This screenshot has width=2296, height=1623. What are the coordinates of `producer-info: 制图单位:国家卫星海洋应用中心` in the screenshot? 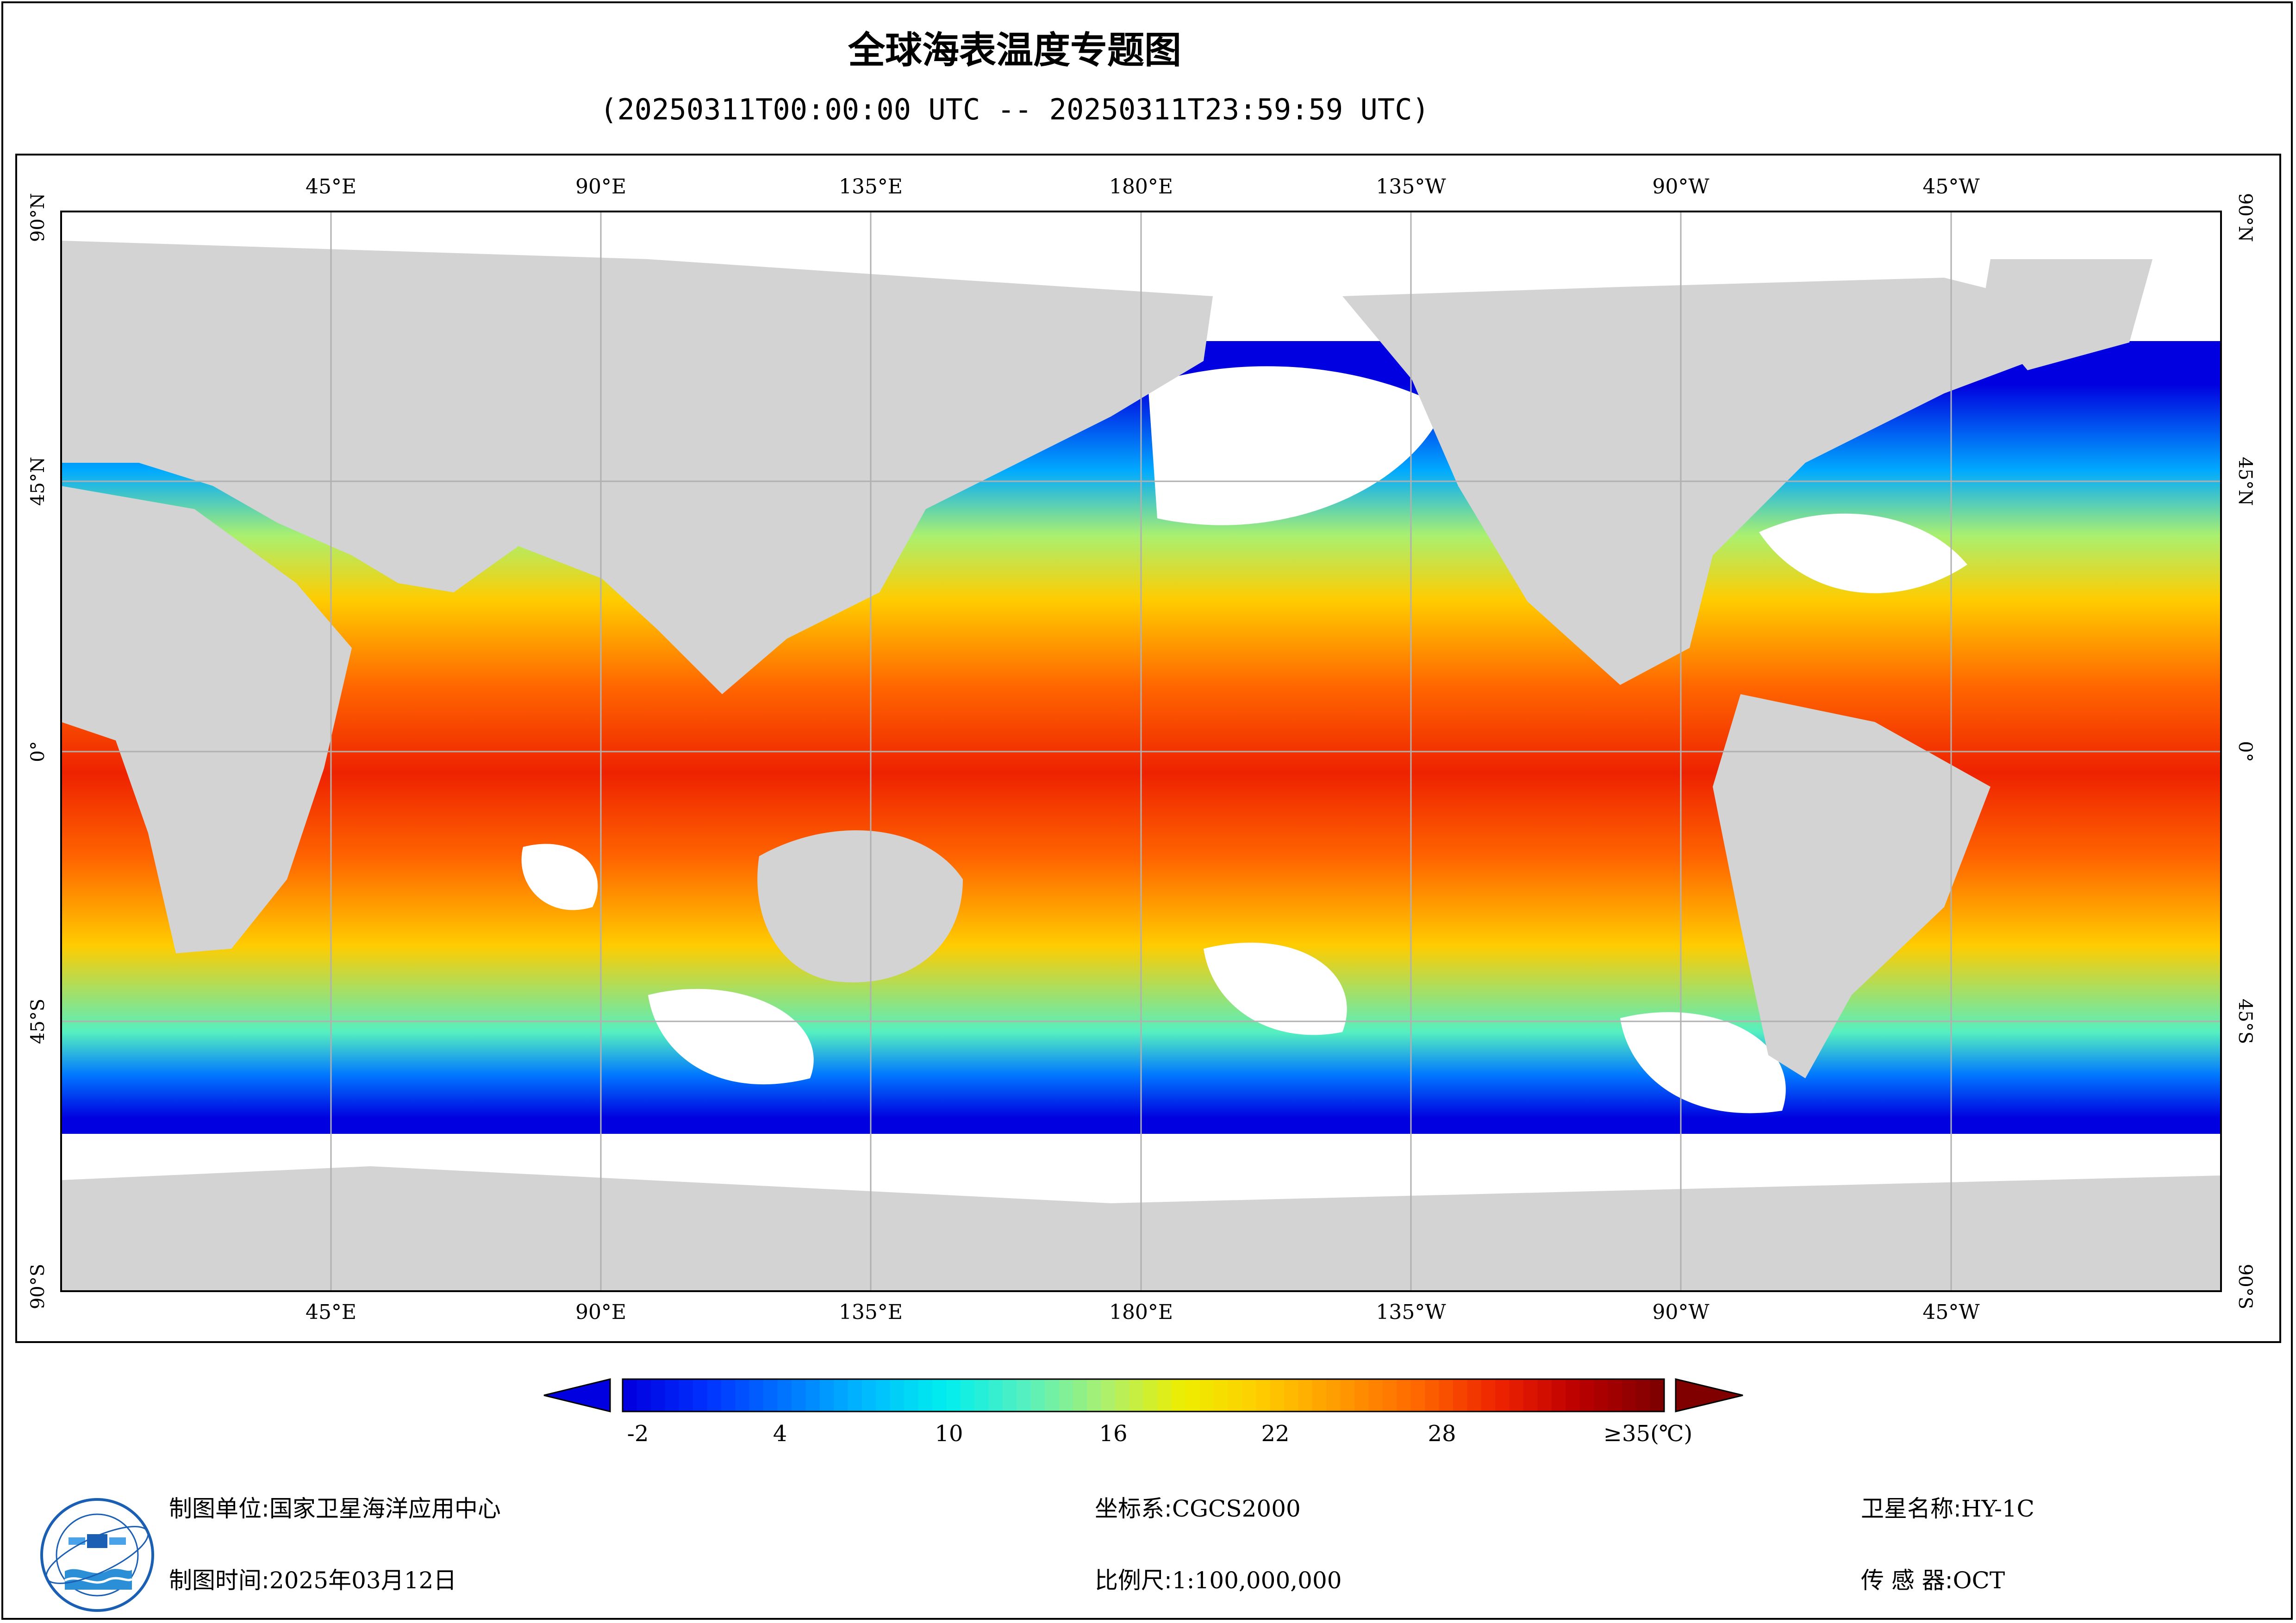 It's located at (335, 1507).